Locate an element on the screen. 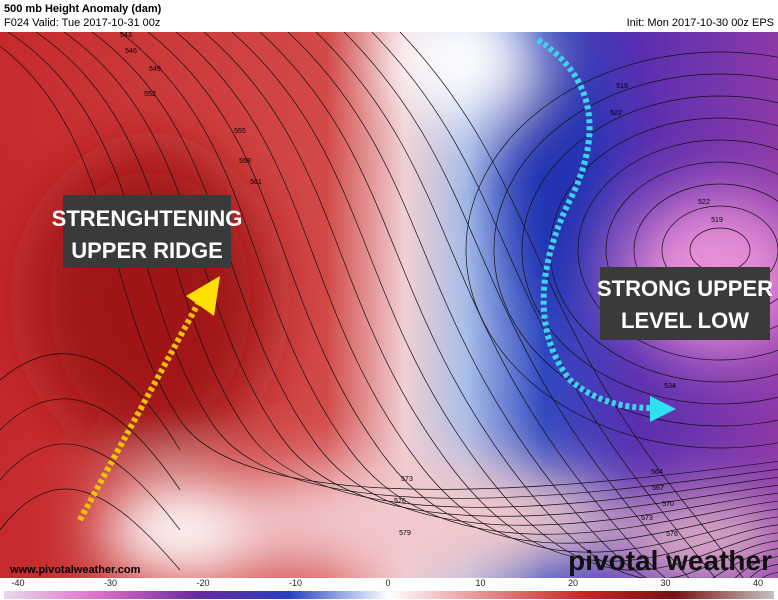 Image resolution: width=778 pixels, height=600 pixels. ridge-annotation: STRENGHTENING UPPER RIDGE is located at coordinates (147, 358).